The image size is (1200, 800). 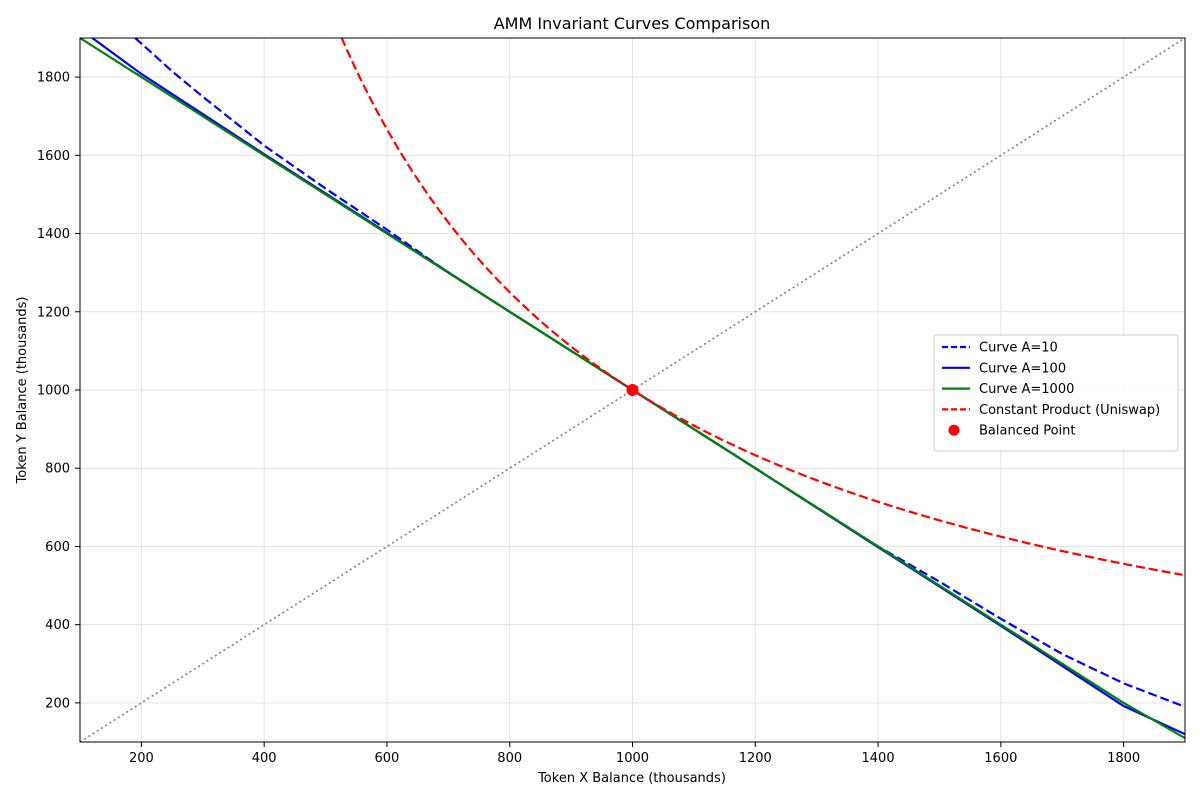 I want to click on y-tick-label: 600, so click(x=57, y=547).